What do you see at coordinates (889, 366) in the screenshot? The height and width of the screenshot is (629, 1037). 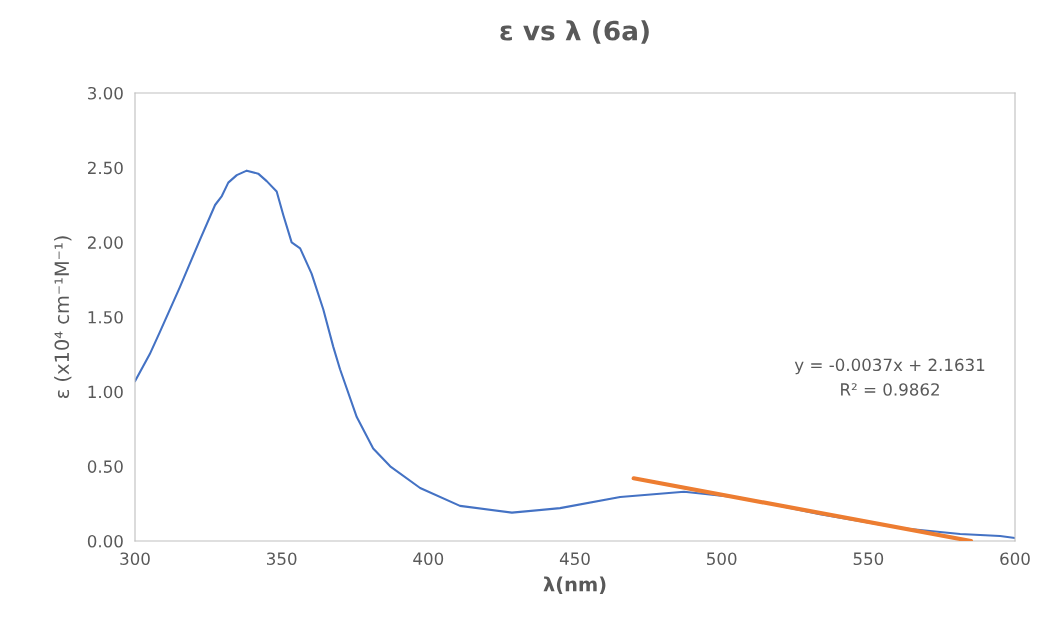 I see `annotation: y = -0.0037x + 2.1631` at bounding box center [889, 366].